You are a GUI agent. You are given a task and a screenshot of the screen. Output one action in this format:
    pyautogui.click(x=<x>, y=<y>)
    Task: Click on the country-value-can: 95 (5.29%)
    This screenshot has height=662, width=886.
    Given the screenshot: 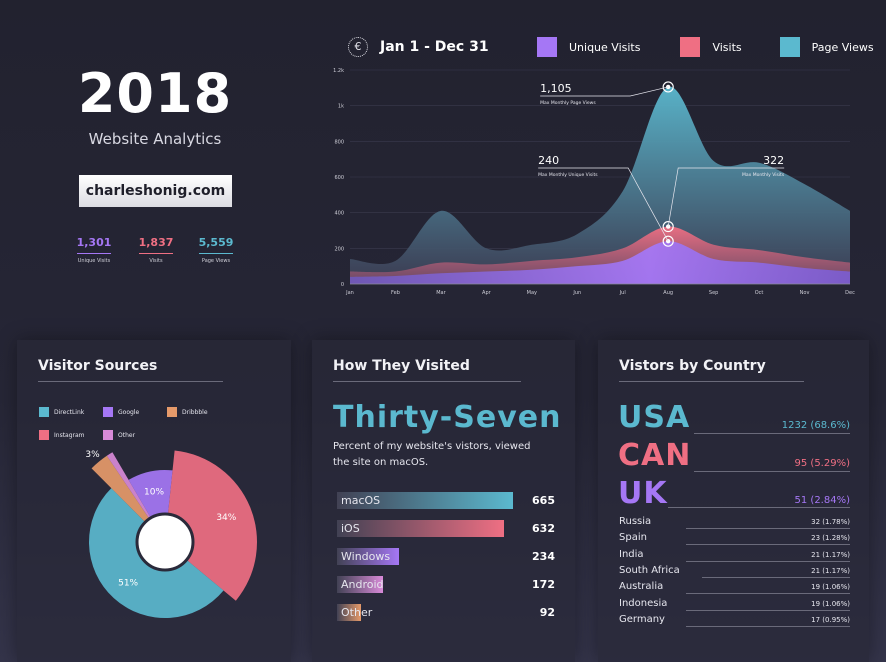 What is the action you would take?
    pyautogui.click(x=822, y=463)
    